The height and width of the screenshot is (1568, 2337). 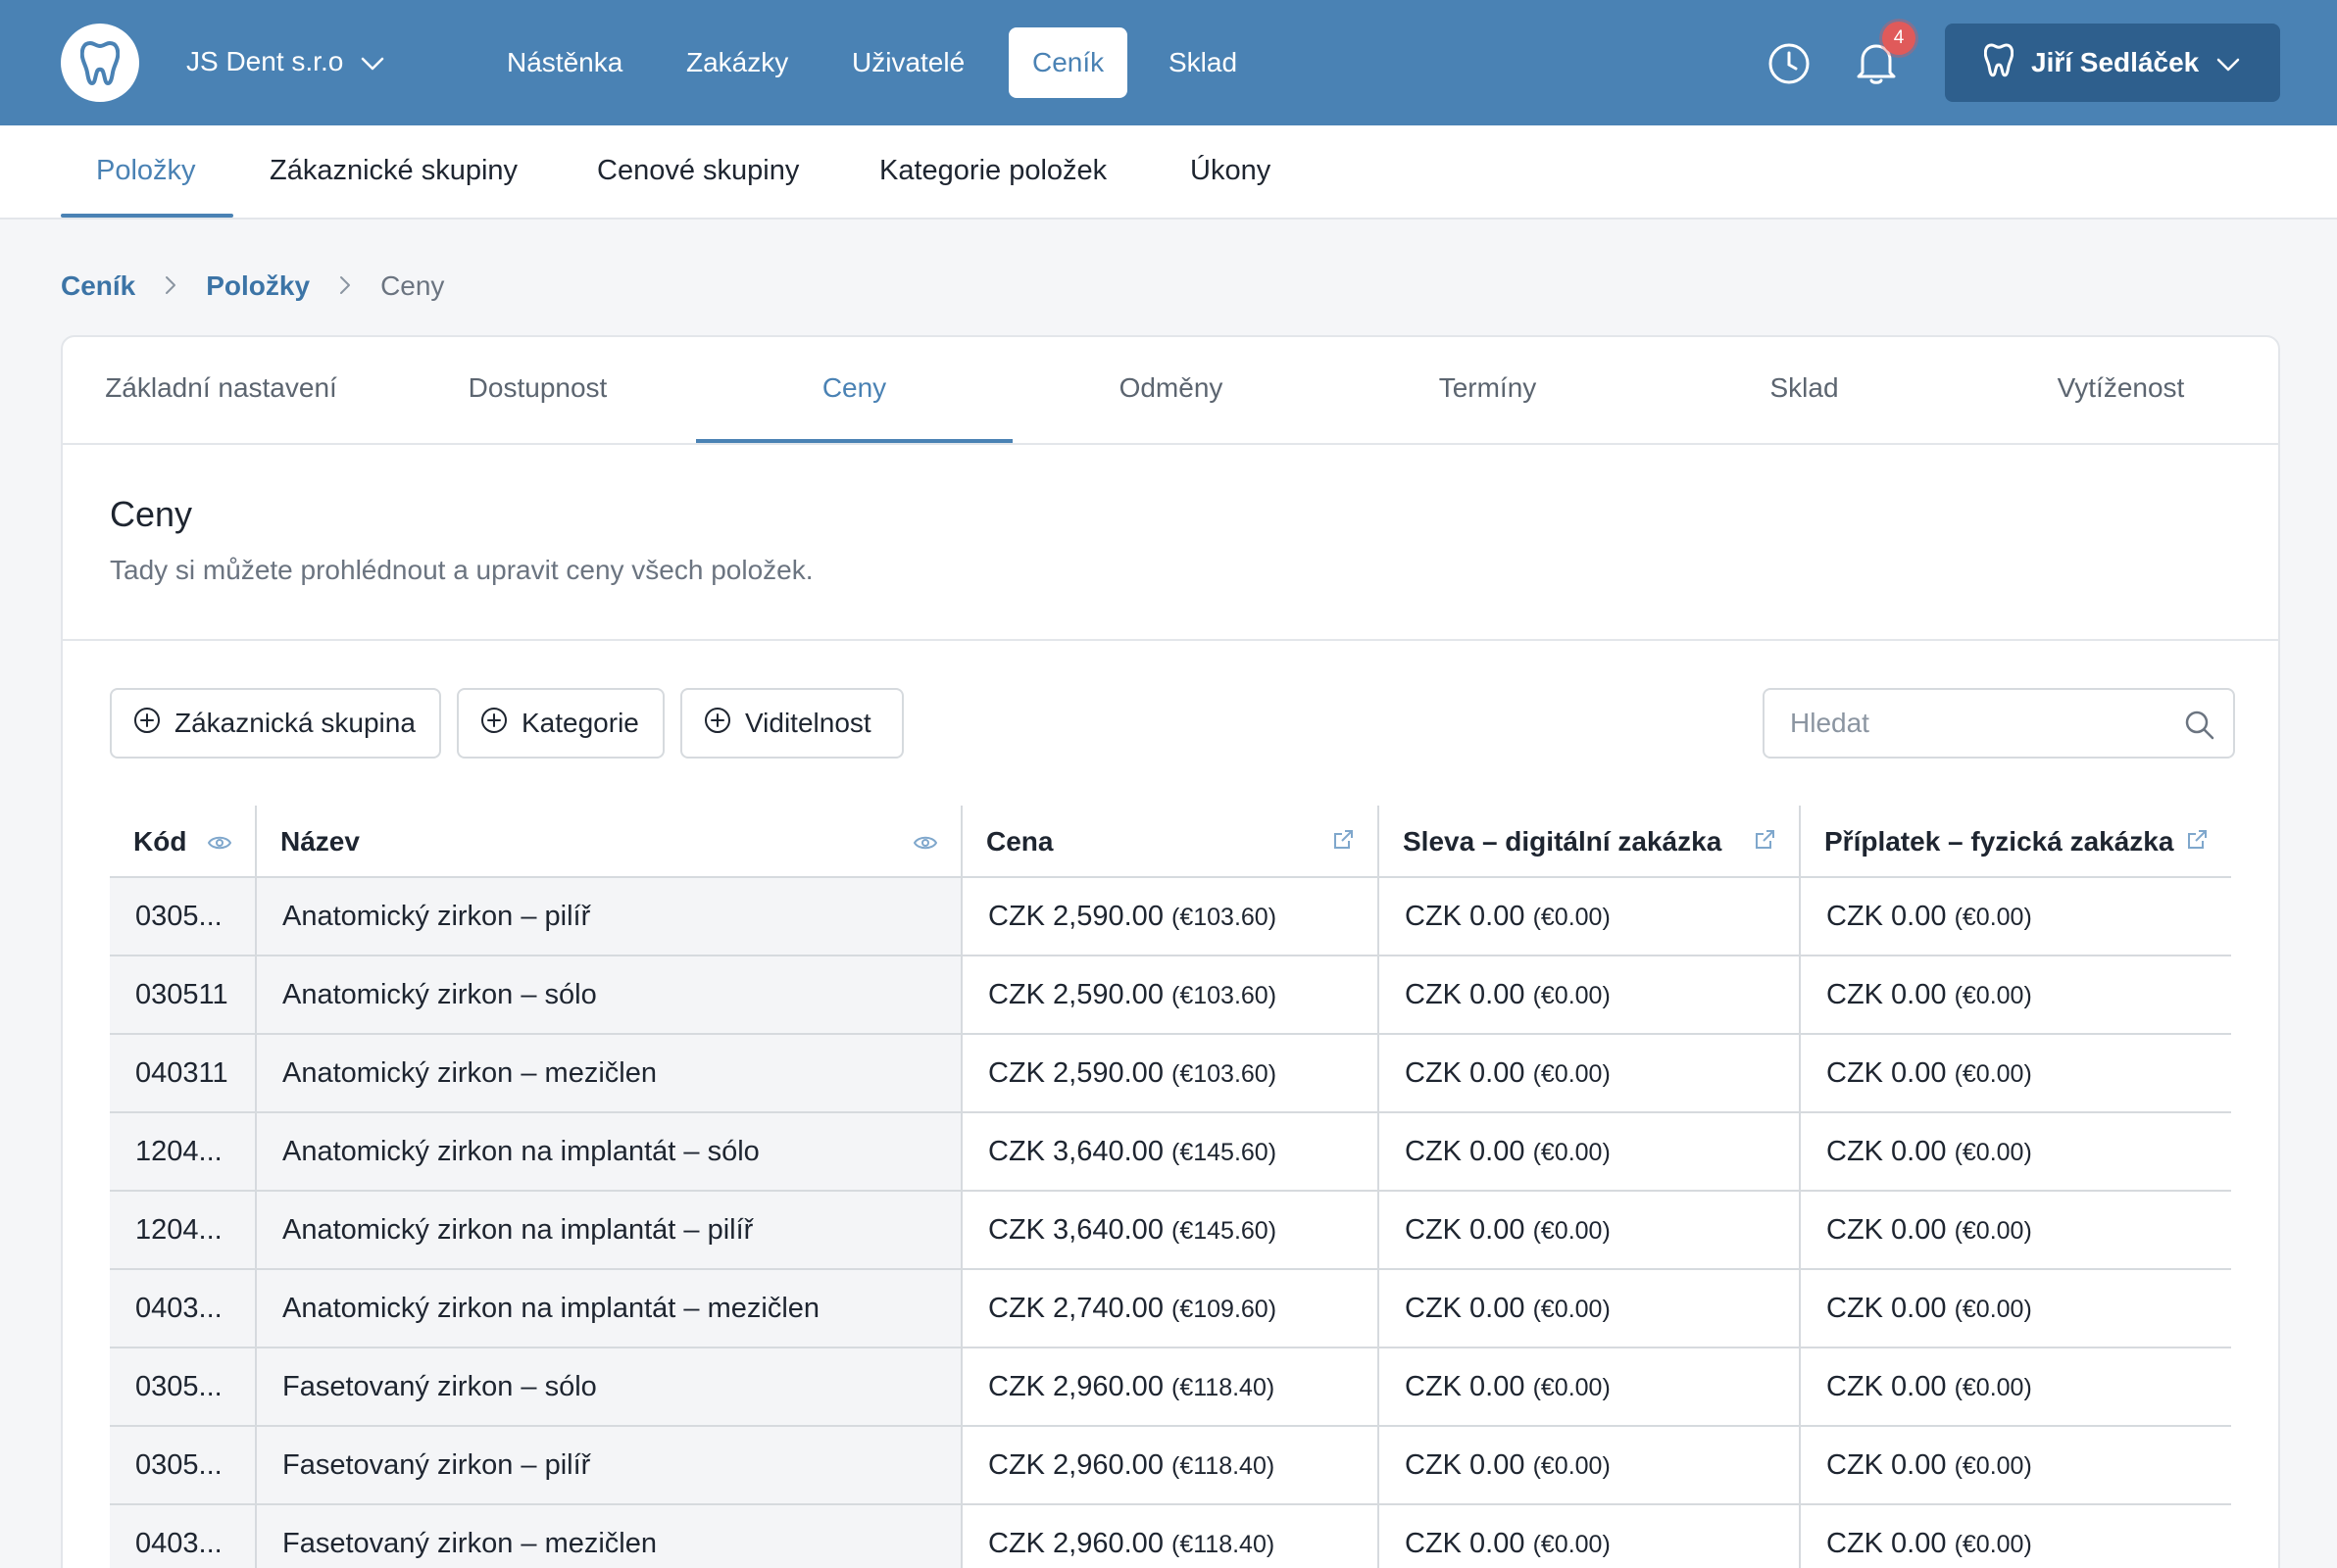 I want to click on filter-zakaznicka-skupina-button: Zákaznická skupina, so click(x=275, y=723).